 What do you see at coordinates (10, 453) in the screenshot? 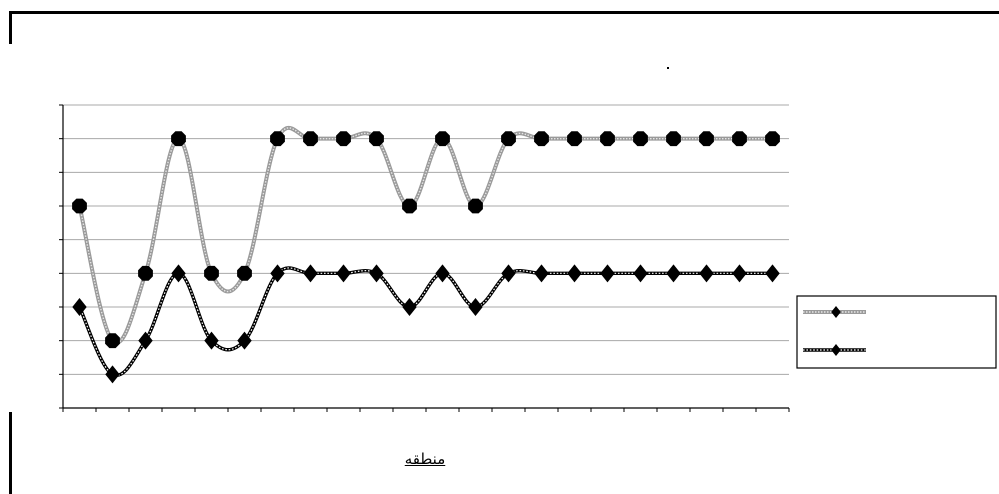
I see `frame-left-border-bottom` at bounding box center [10, 453].